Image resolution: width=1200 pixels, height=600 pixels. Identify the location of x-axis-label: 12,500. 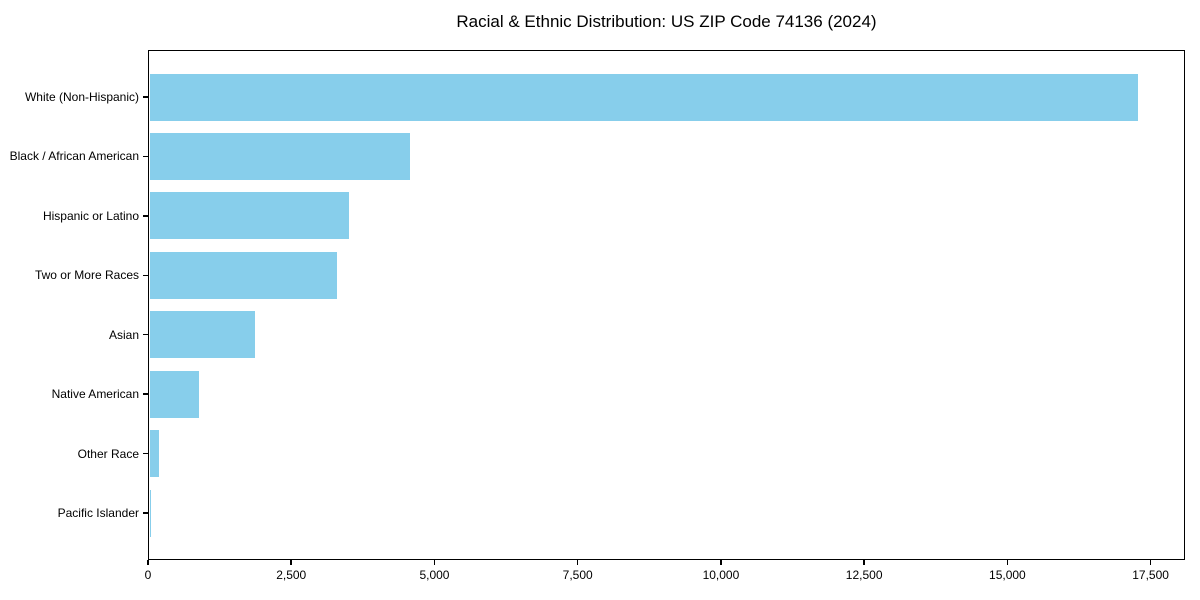
(864, 575).